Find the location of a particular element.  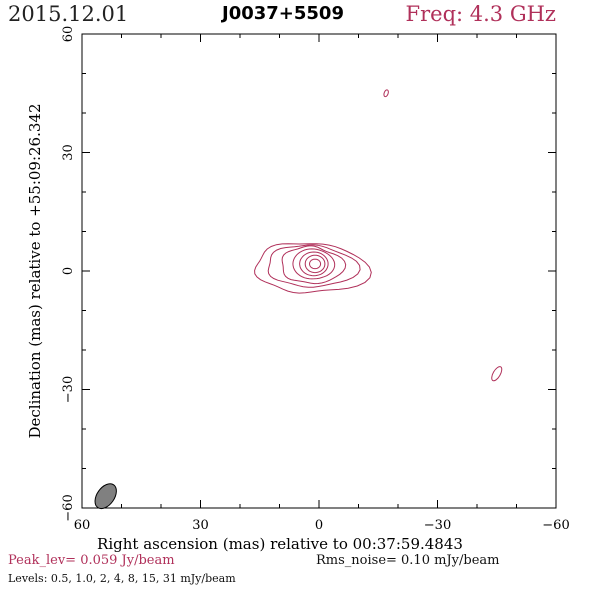

contour-knot-north is located at coordinates (386, 93).